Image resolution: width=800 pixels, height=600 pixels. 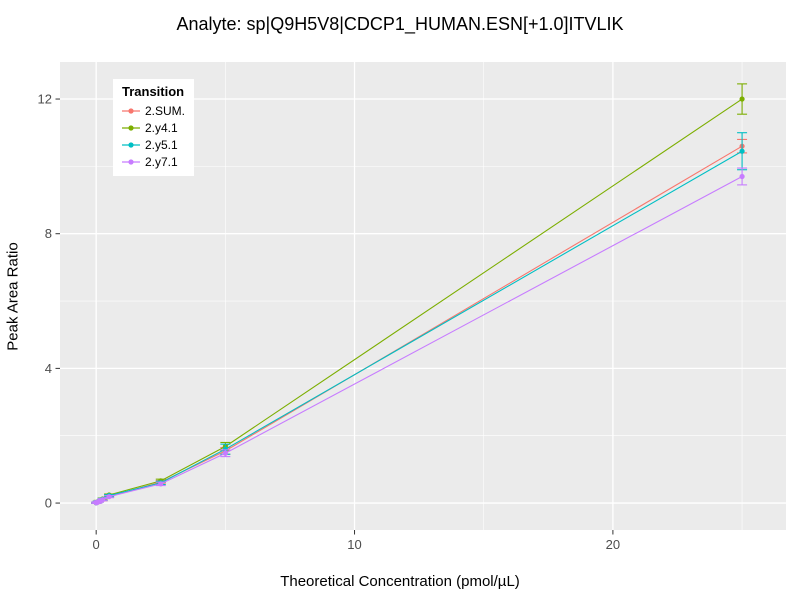 What do you see at coordinates (96, 544) in the screenshot?
I see `x-tick-label: 0` at bounding box center [96, 544].